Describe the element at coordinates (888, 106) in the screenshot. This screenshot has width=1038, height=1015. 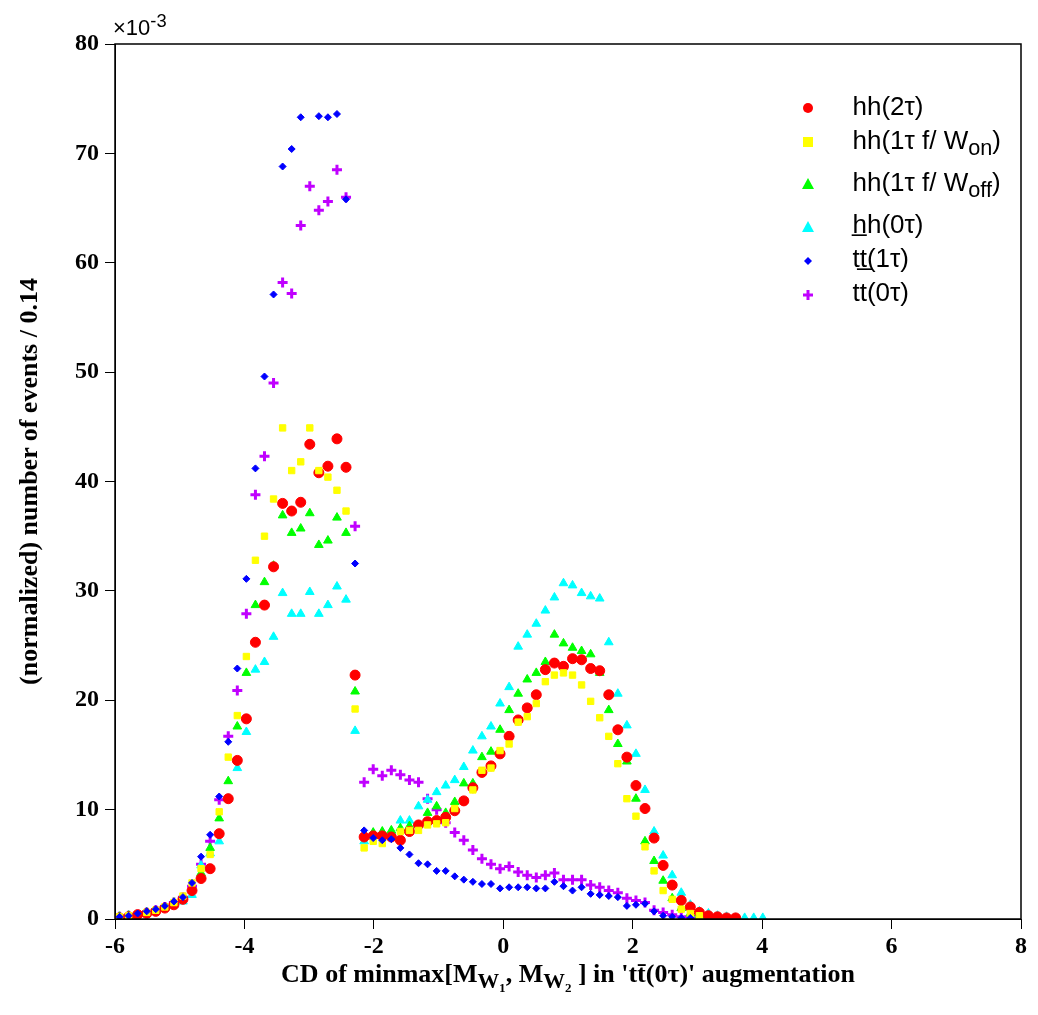
I see `legend-label: hh(2τ)` at that location.